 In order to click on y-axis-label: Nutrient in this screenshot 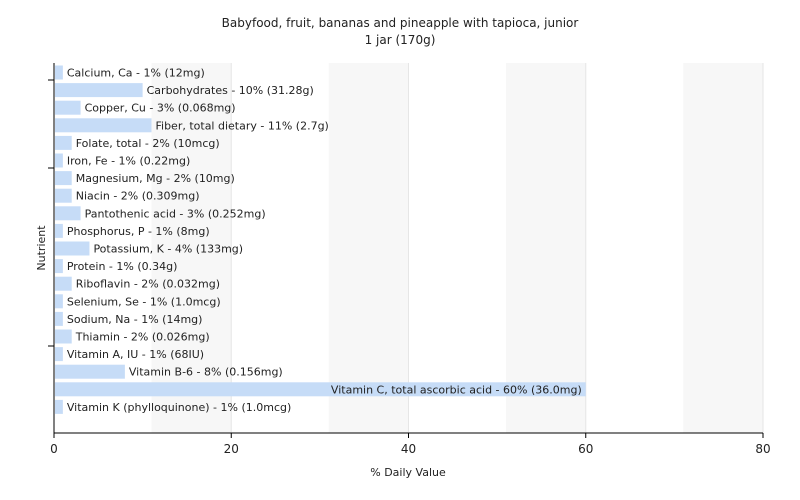, I will do `click(41, 248)`.